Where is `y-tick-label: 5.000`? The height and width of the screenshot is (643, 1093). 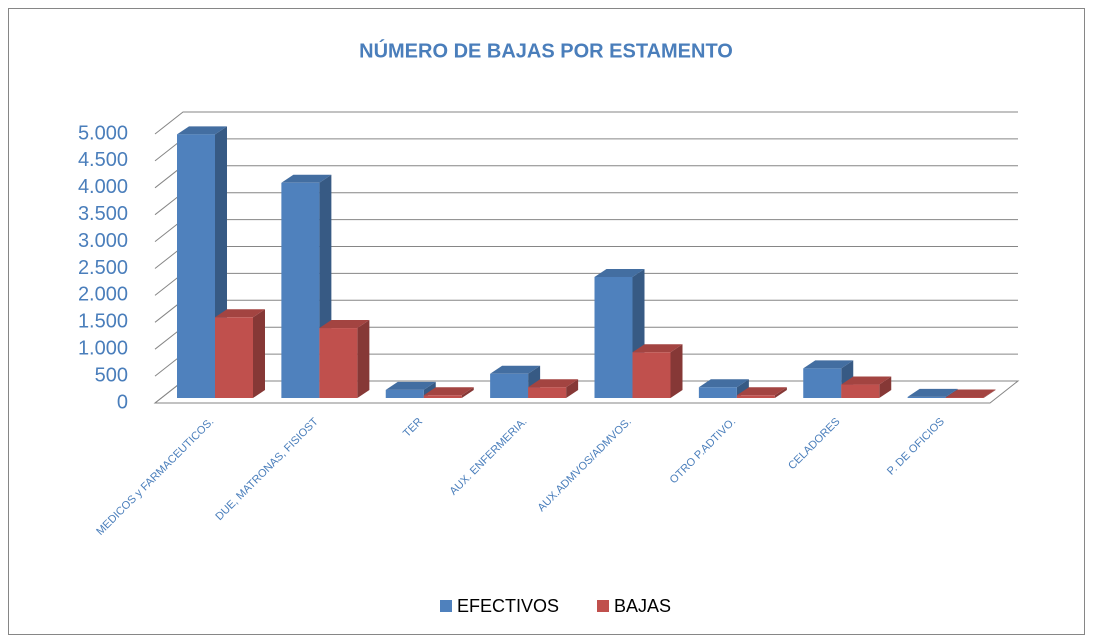
y-tick-label: 5.000 is located at coordinates (103, 133).